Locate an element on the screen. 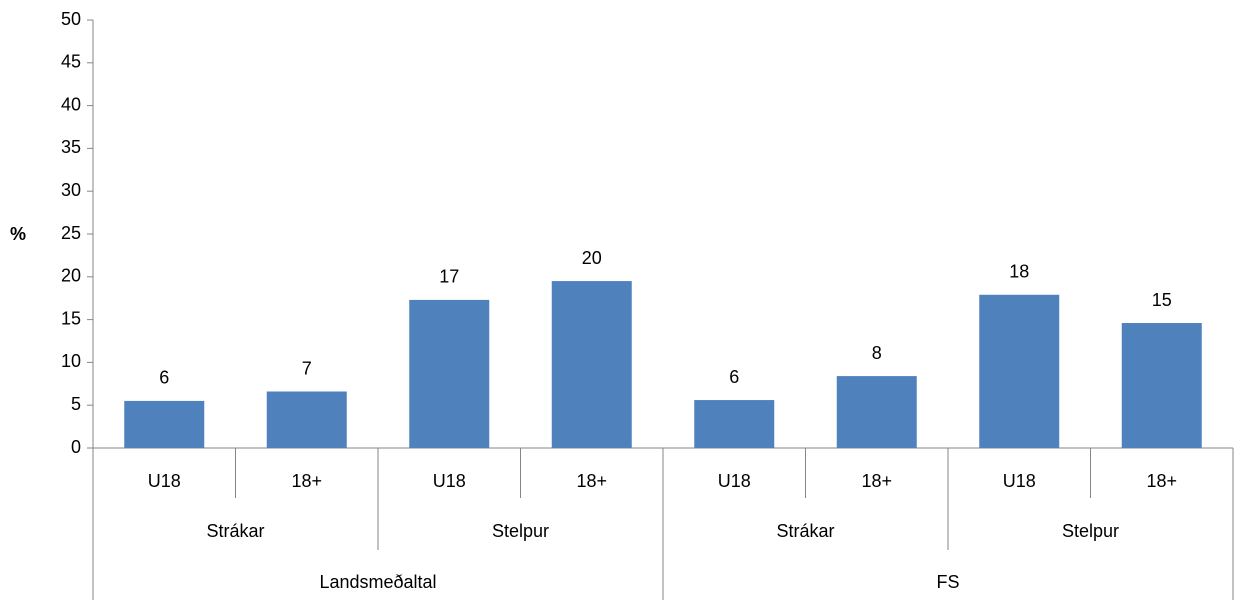 This screenshot has width=1236, height=600. y-tick-label: 15 is located at coordinates (71, 318).